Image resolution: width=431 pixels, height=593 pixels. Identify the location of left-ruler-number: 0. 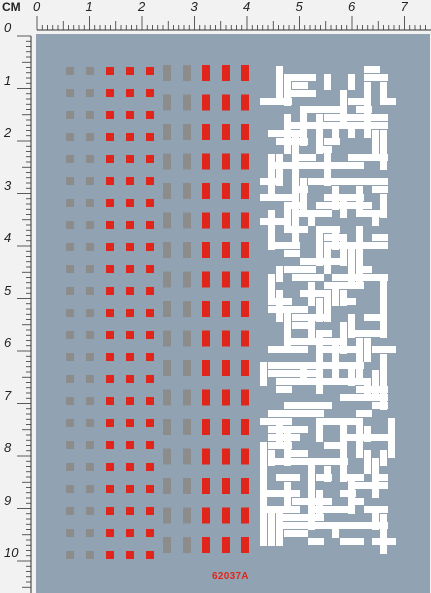
(8, 27).